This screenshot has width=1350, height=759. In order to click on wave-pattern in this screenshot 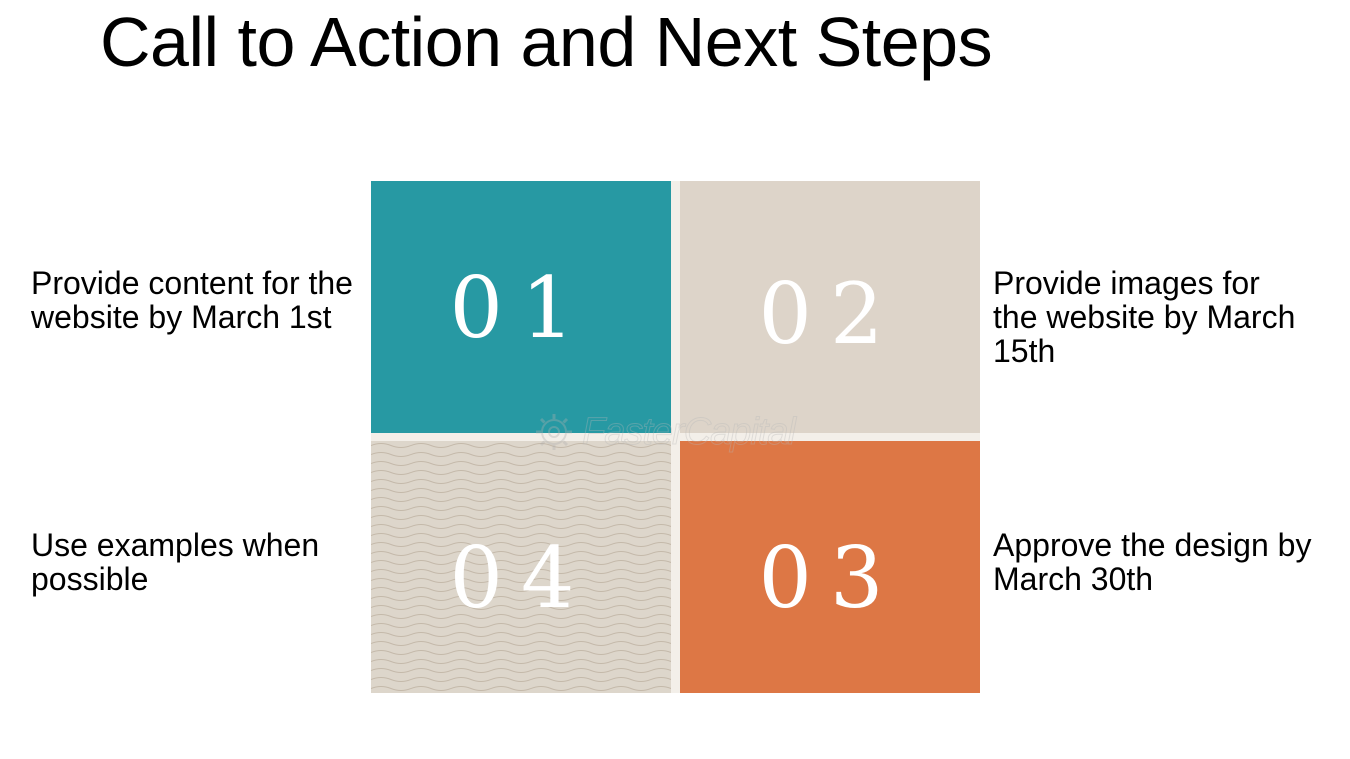, I will do `click(521, 567)`.